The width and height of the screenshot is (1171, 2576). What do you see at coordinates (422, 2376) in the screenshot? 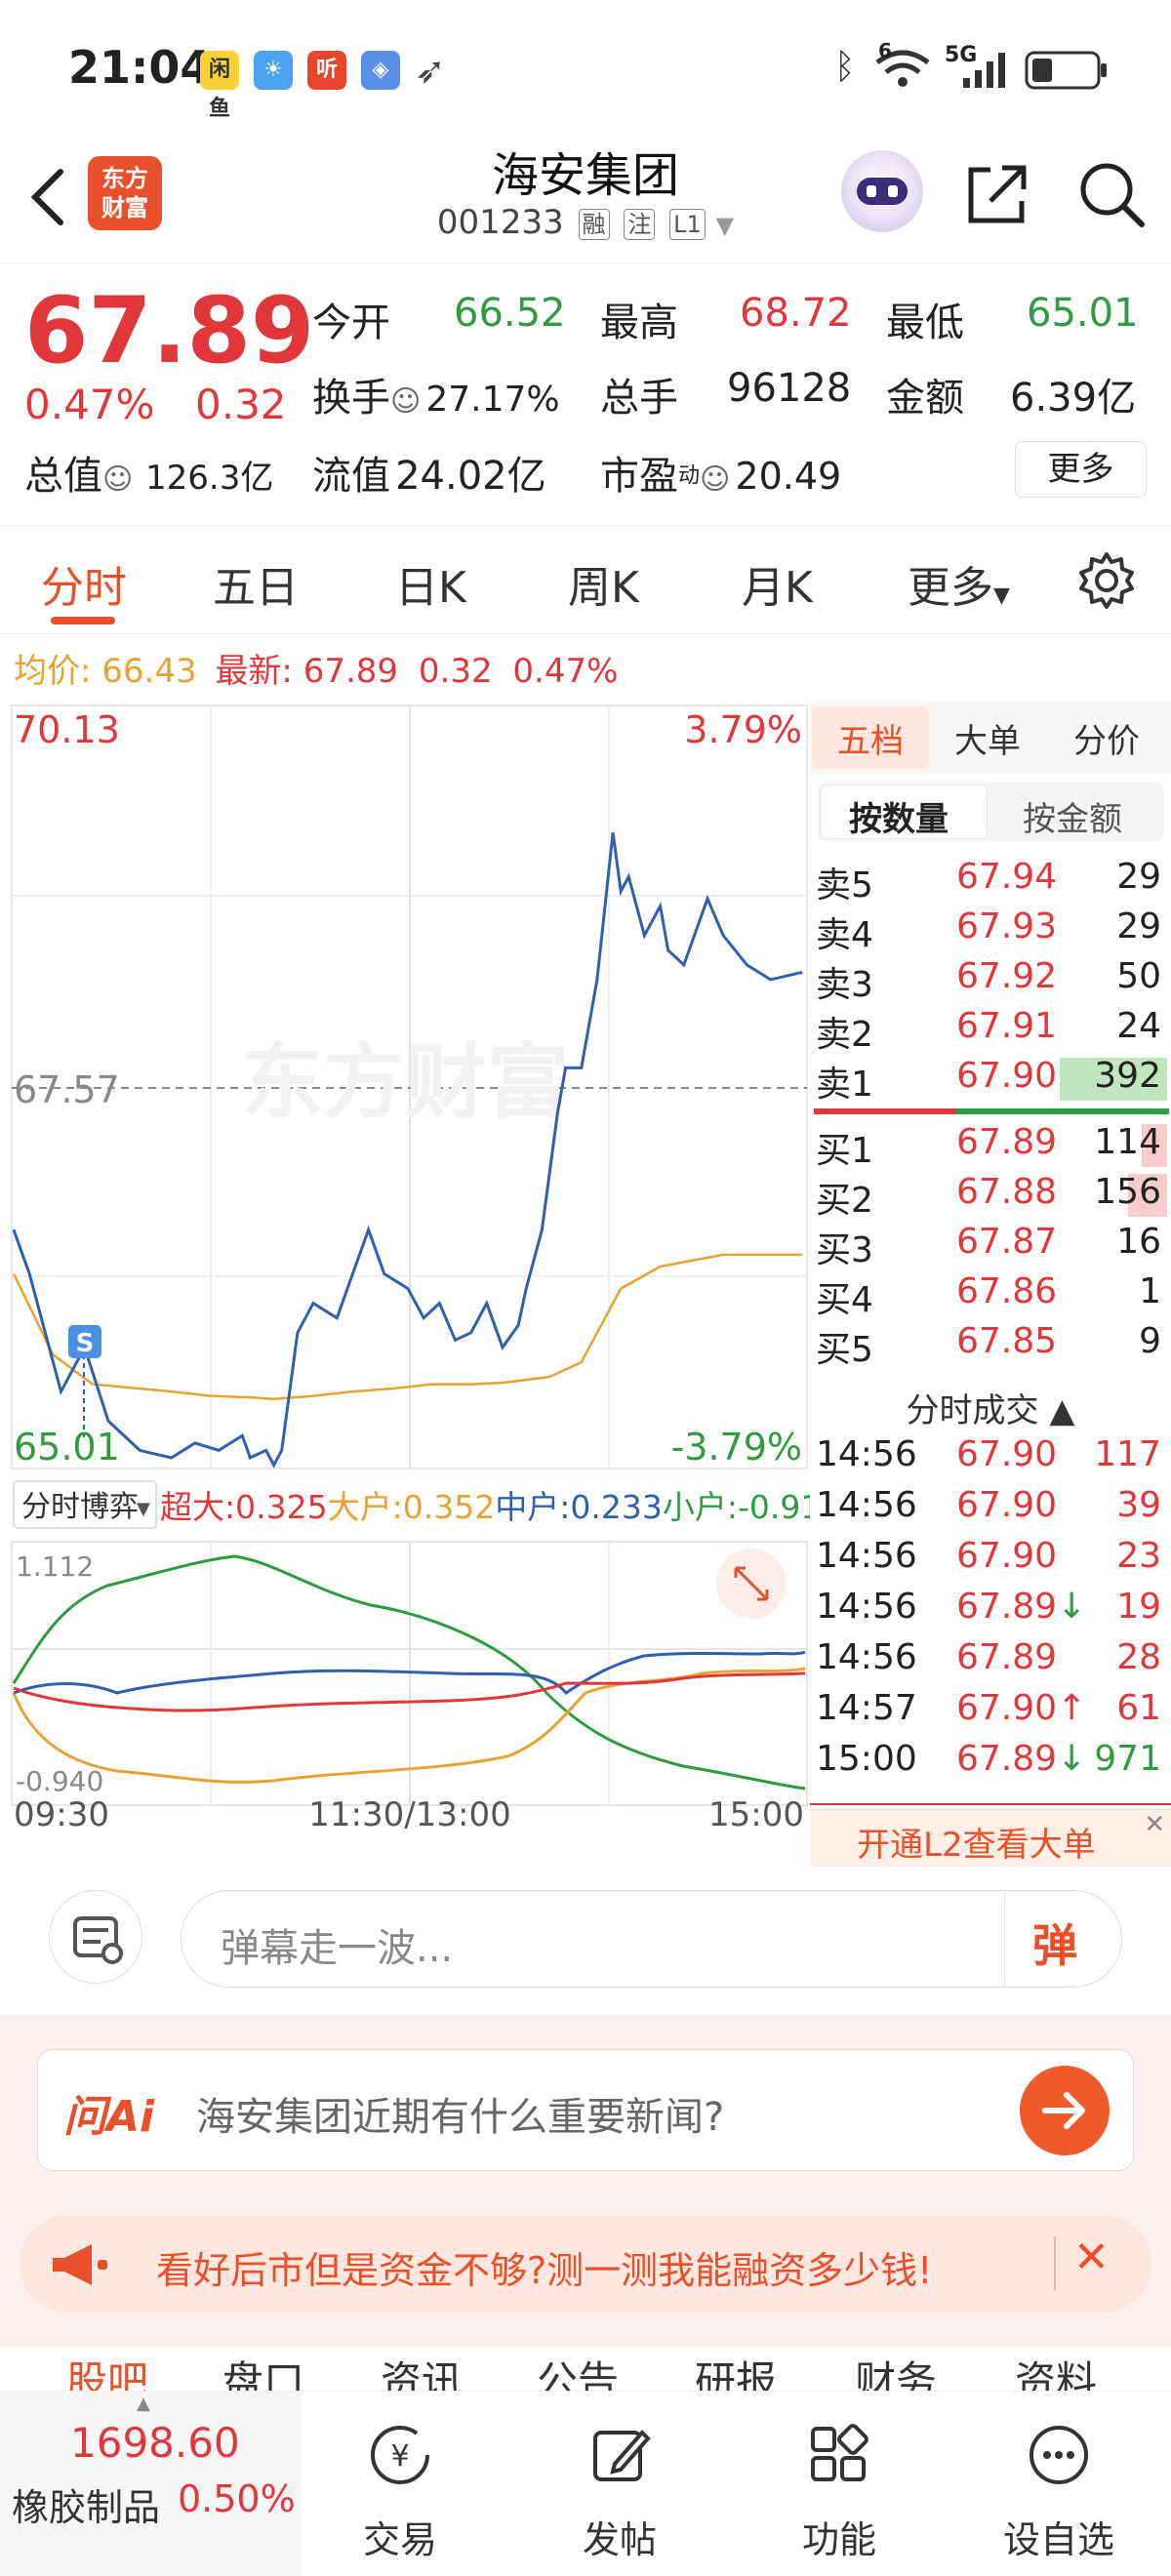
I see `subtab-news: 资讯` at bounding box center [422, 2376].